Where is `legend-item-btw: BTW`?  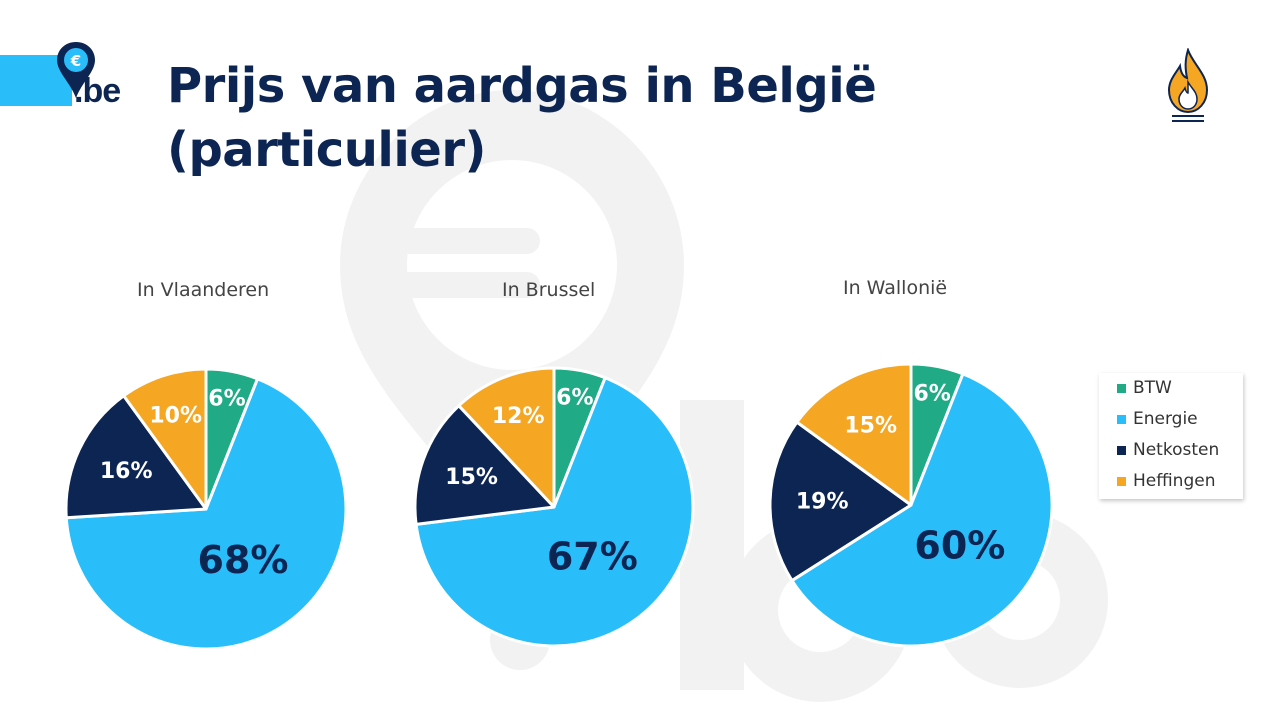
legend-item-btw: BTW is located at coordinates (1144, 388).